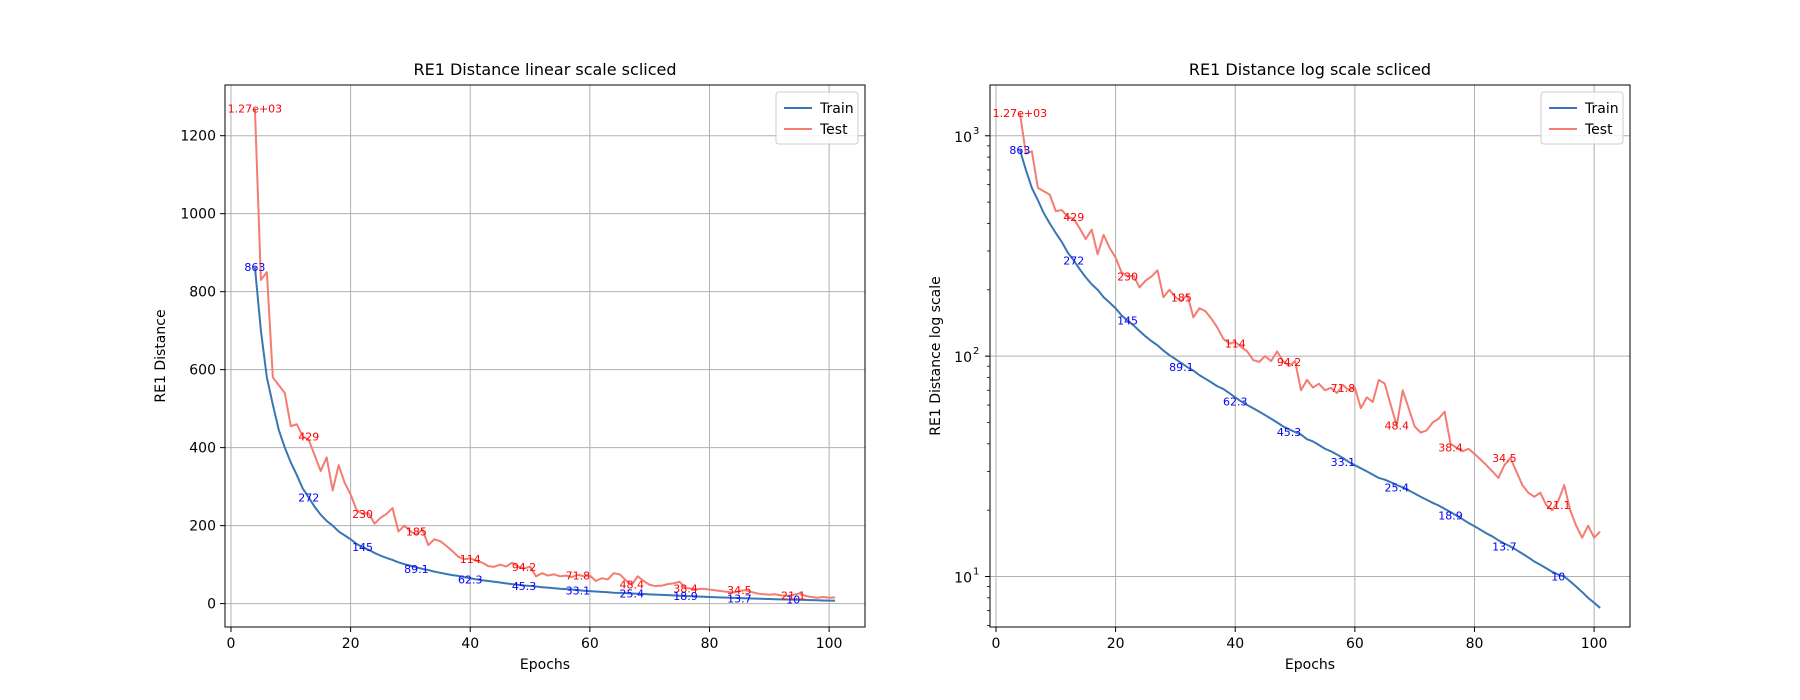  Describe the element at coordinates (198, 137) in the screenshot. I see `y-tick-label: 1200` at that location.